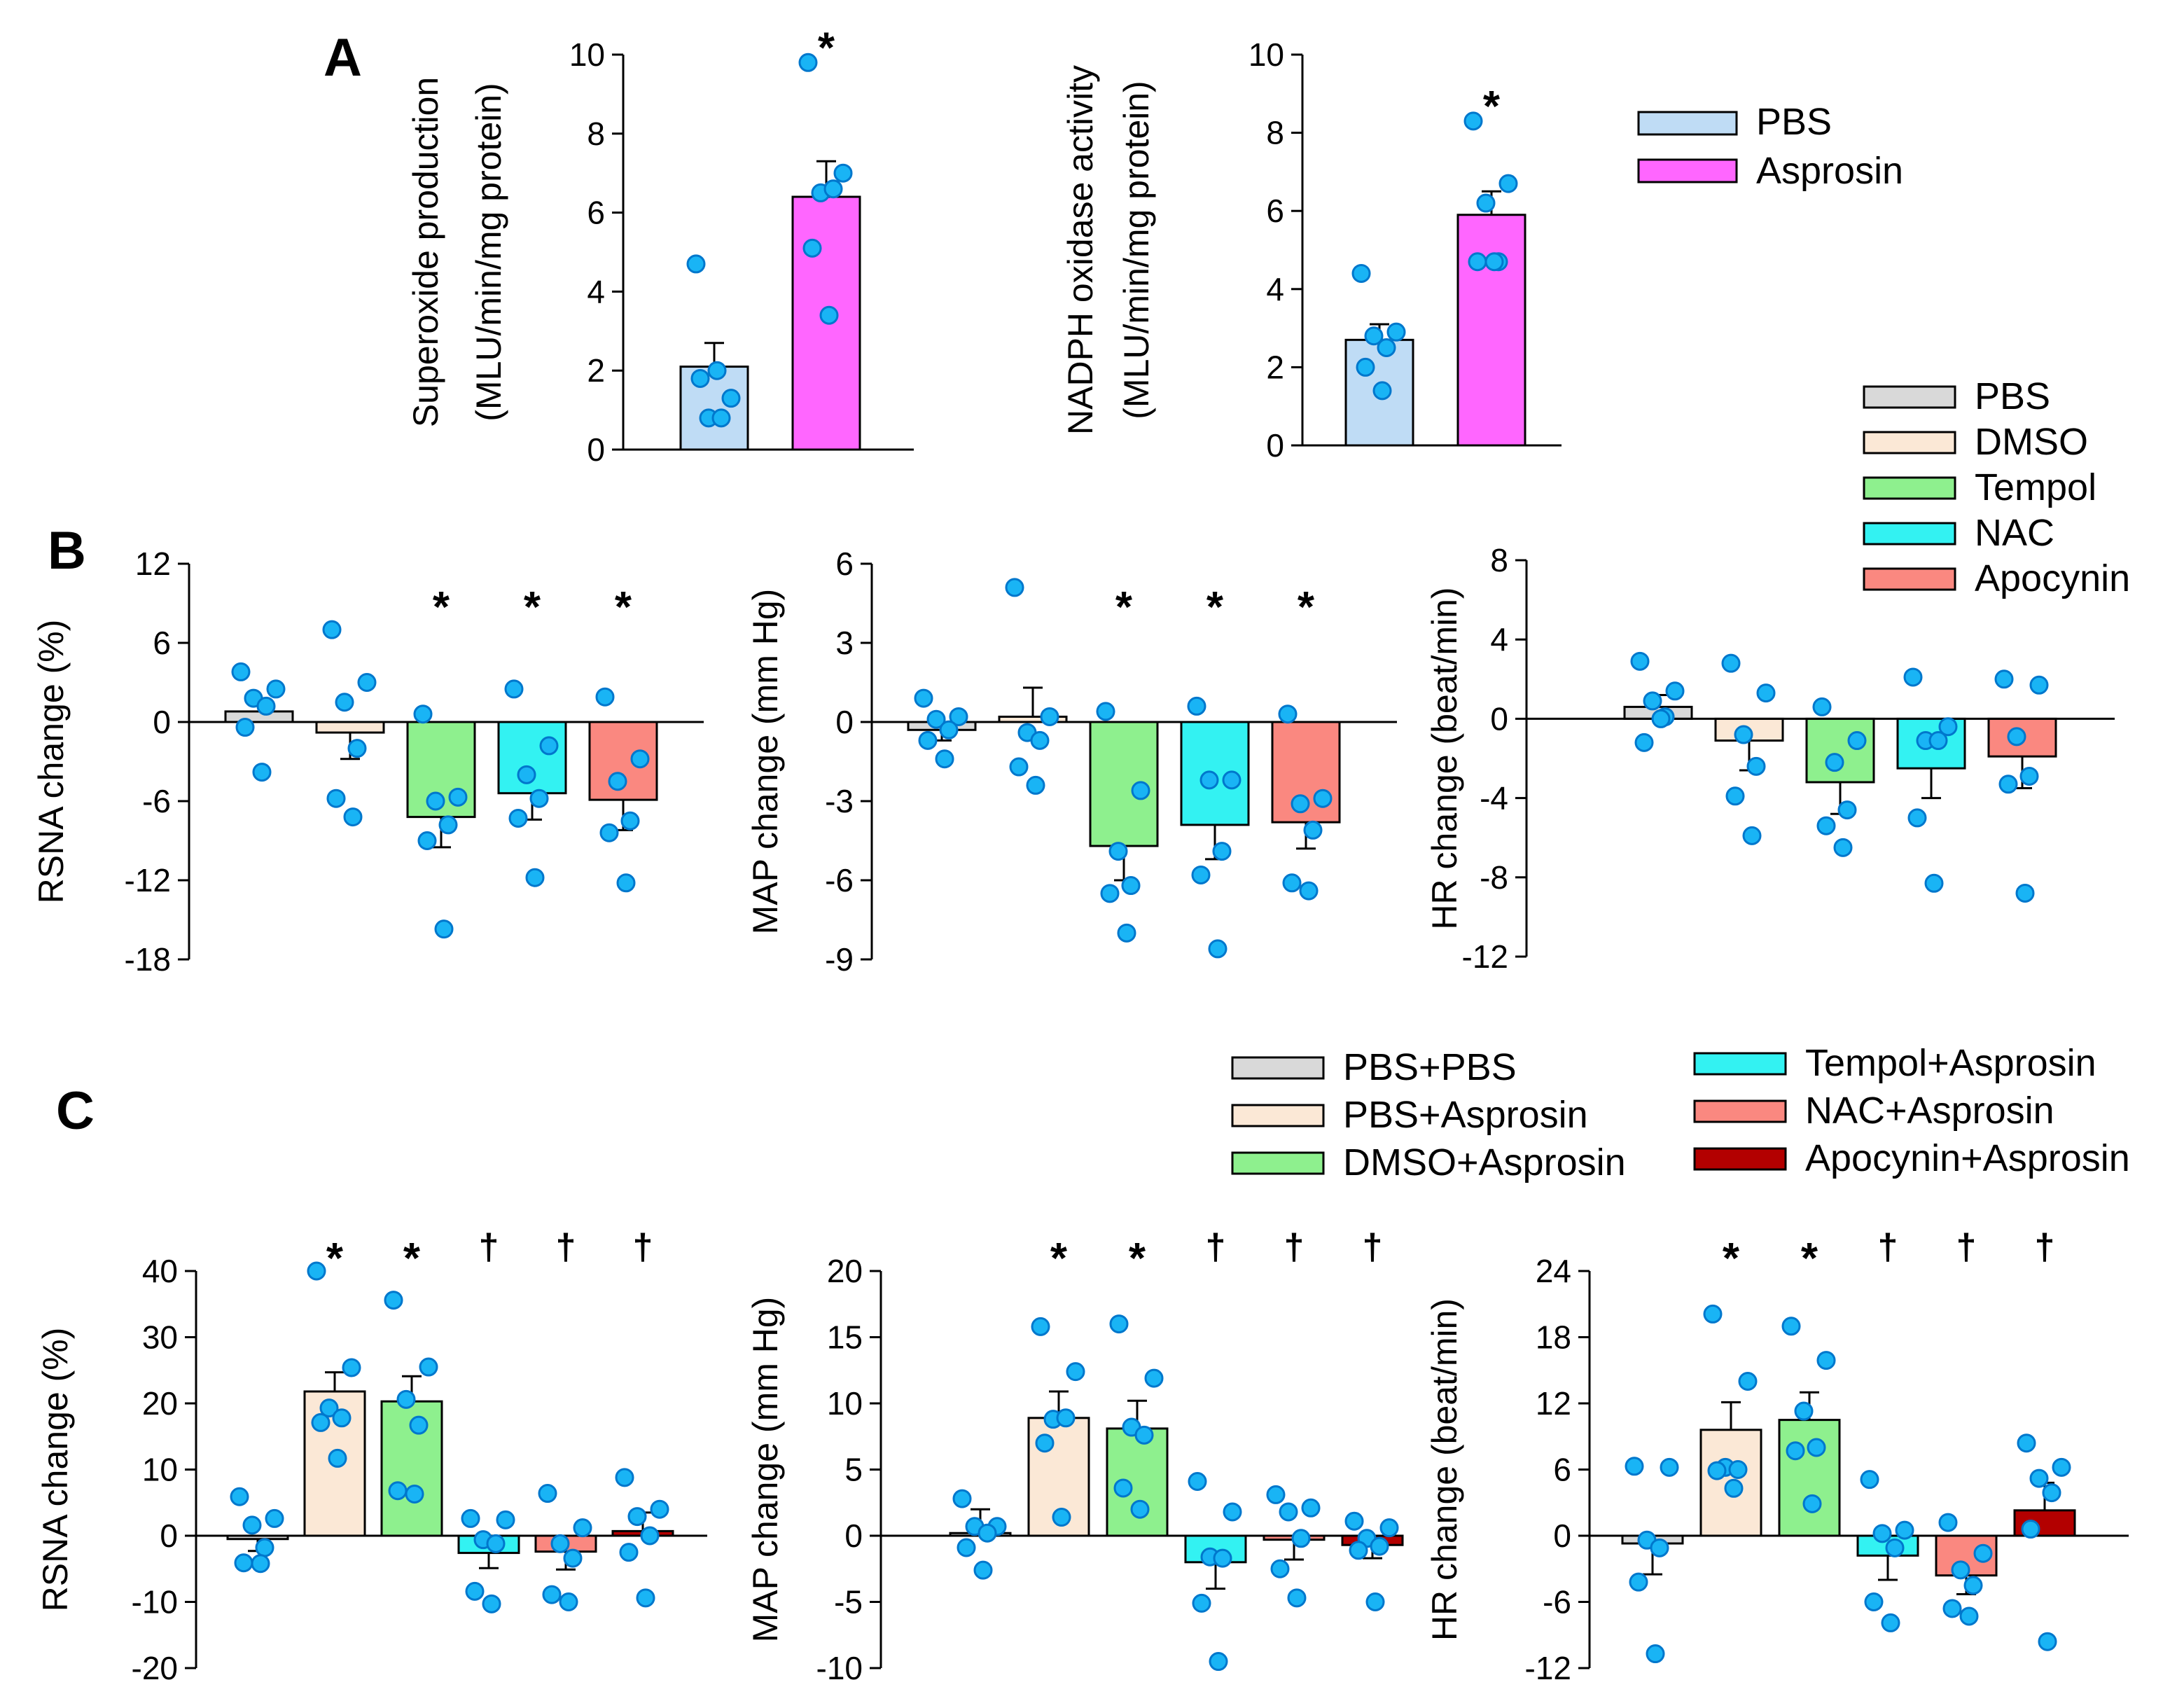 Image resolution: width=2170 pixels, height=1708 pixels. Describe the element at coordinates (1910, 534) in the screenshot. I see `legend-b-swatch-nac` at that location.